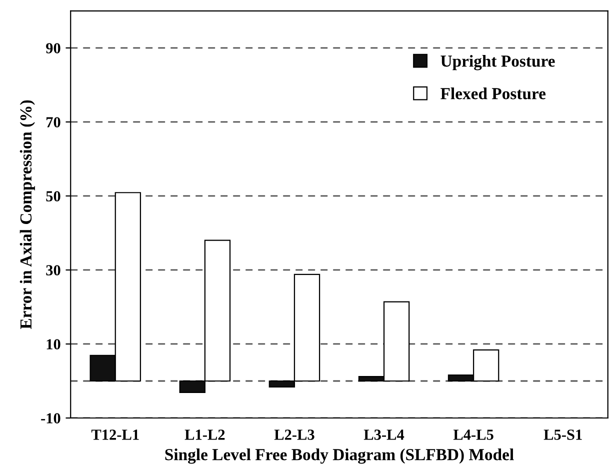 The image size is (614, 475). Describe the element at coordinates (339, 456) in the screenshot. I see `x-axis-title: Single Level Free Body Diagram (SLFBD) Model` at that location.